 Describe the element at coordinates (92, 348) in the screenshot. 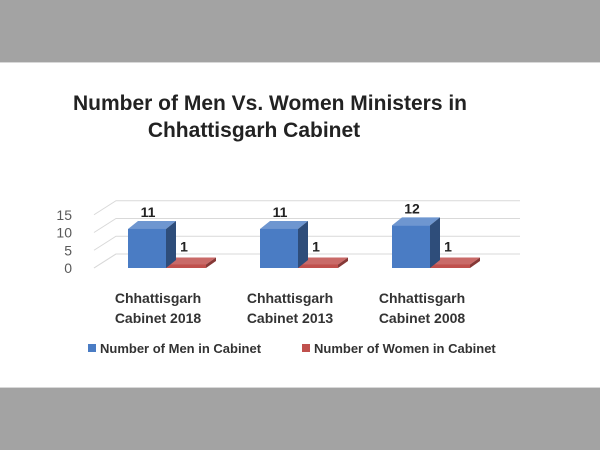

I see `legend-swatch-men` at that location.